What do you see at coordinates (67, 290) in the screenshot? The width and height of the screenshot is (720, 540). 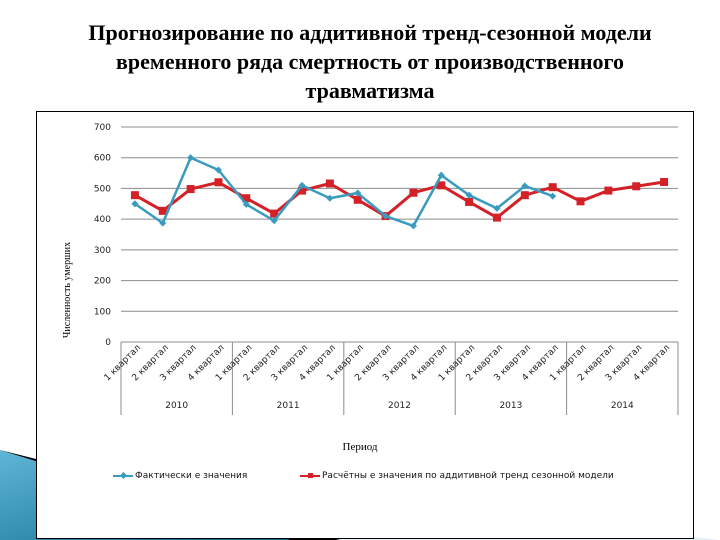 I see `y-axis-title: Численность умерших` at bounding box center [67, 290].